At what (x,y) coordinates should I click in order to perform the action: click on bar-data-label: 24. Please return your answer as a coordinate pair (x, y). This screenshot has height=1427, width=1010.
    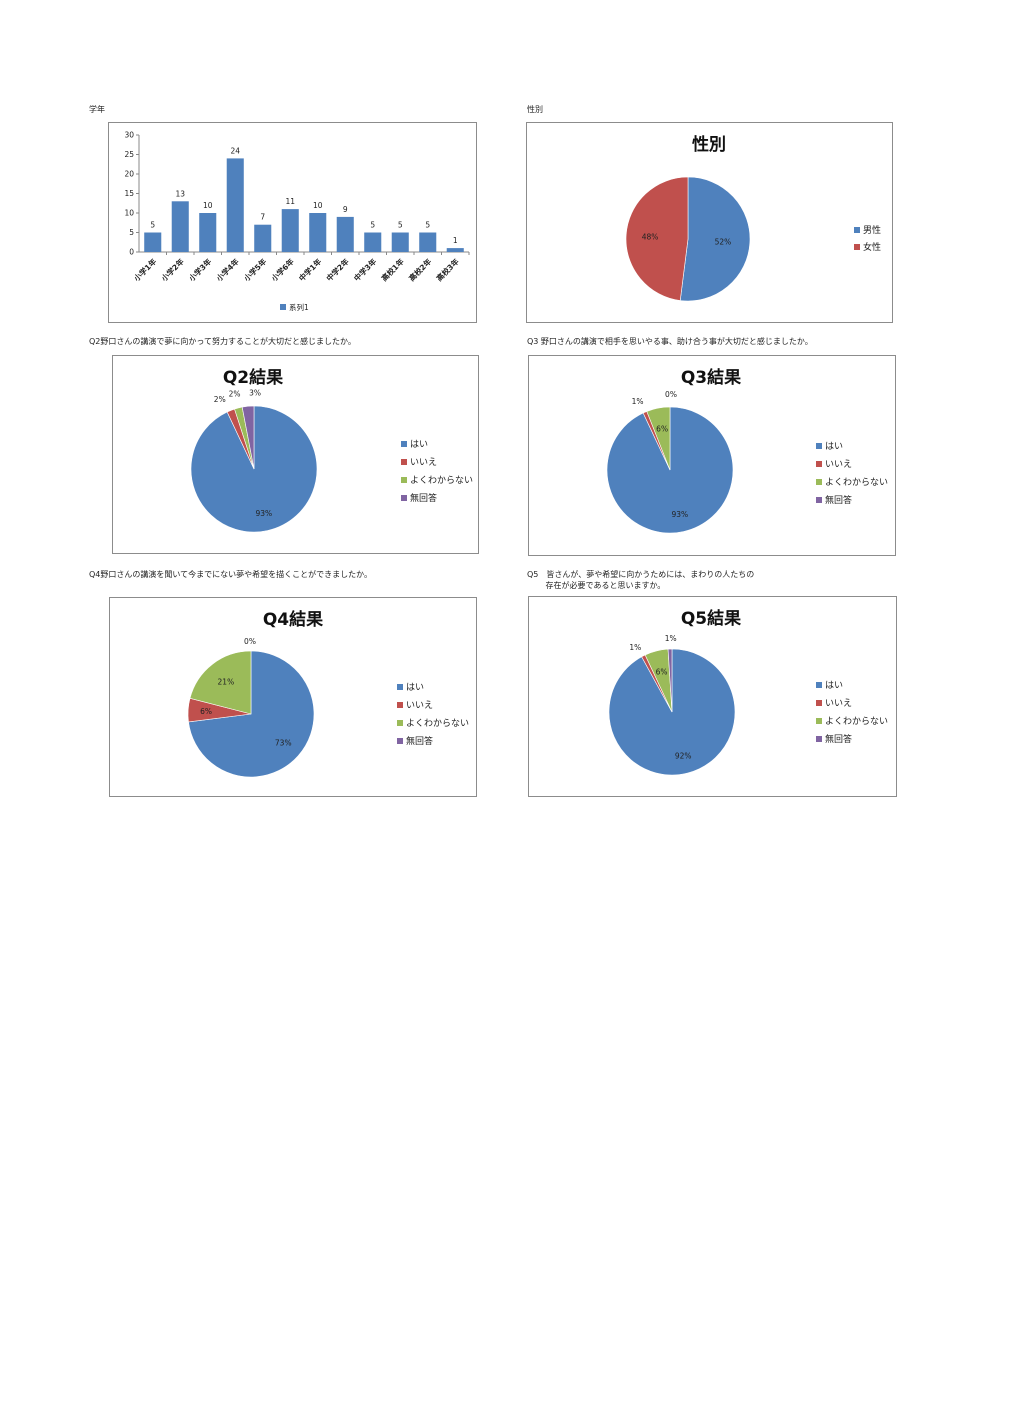
    Looking at the image, I should click on (235, 150).